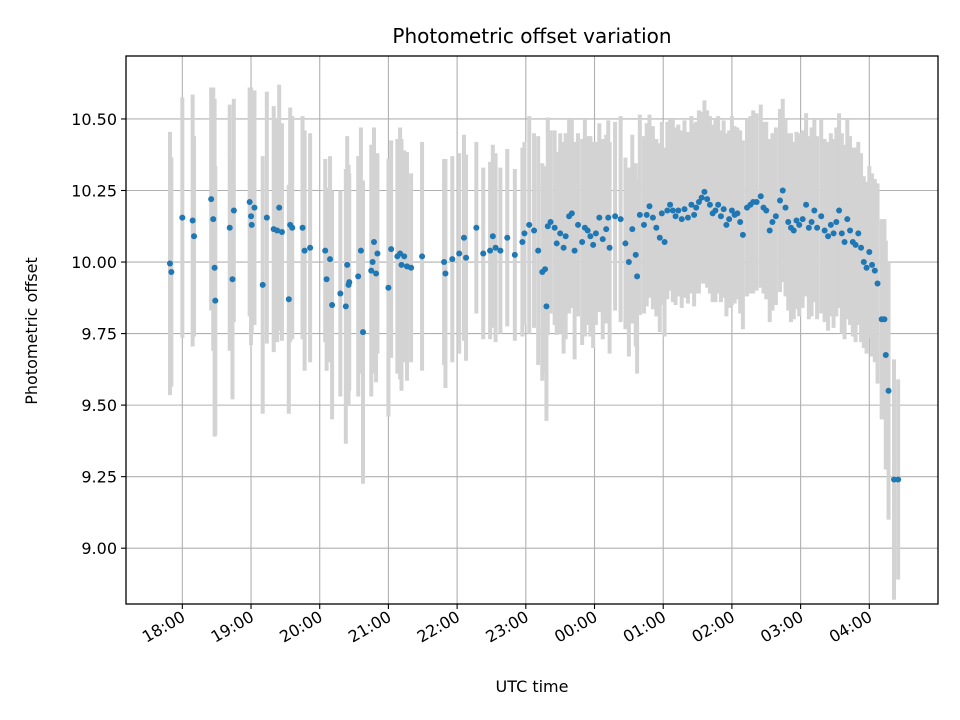  I want to click on y-tick-label: 9.00, so click(99, 548).